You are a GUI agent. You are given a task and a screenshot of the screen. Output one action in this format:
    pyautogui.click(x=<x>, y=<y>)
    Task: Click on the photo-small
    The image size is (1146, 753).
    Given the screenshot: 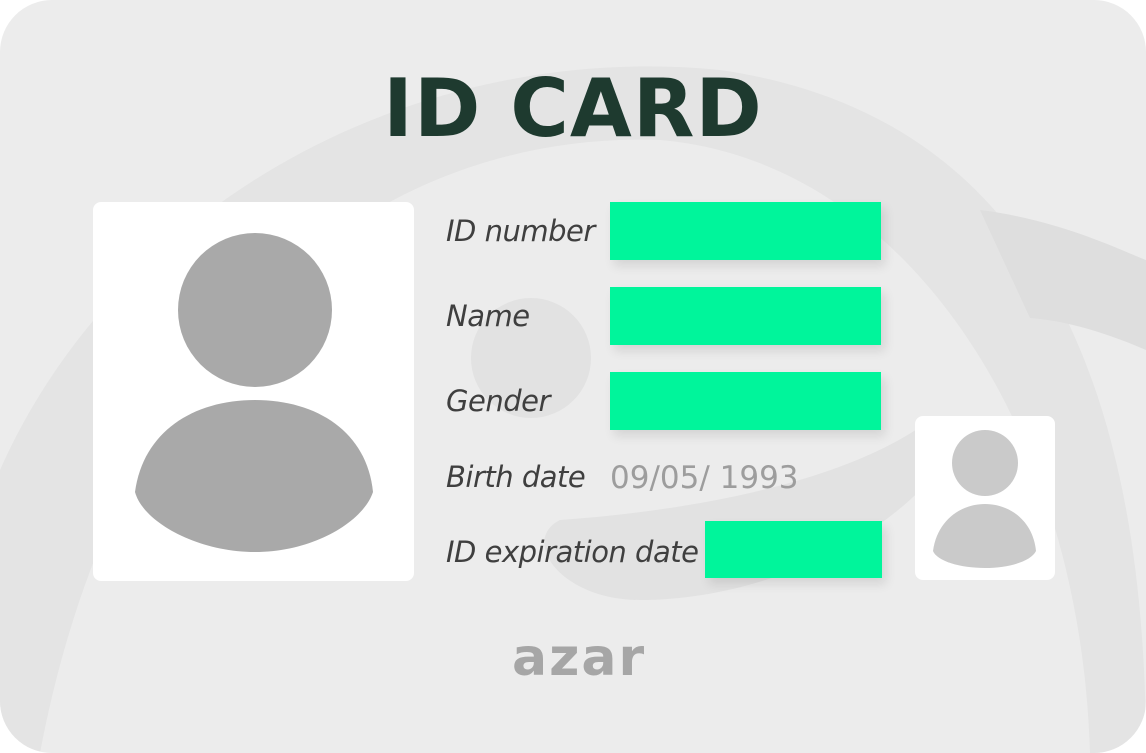 What is the action you would take?
    pyautogui.click(x=985, y=498)
    